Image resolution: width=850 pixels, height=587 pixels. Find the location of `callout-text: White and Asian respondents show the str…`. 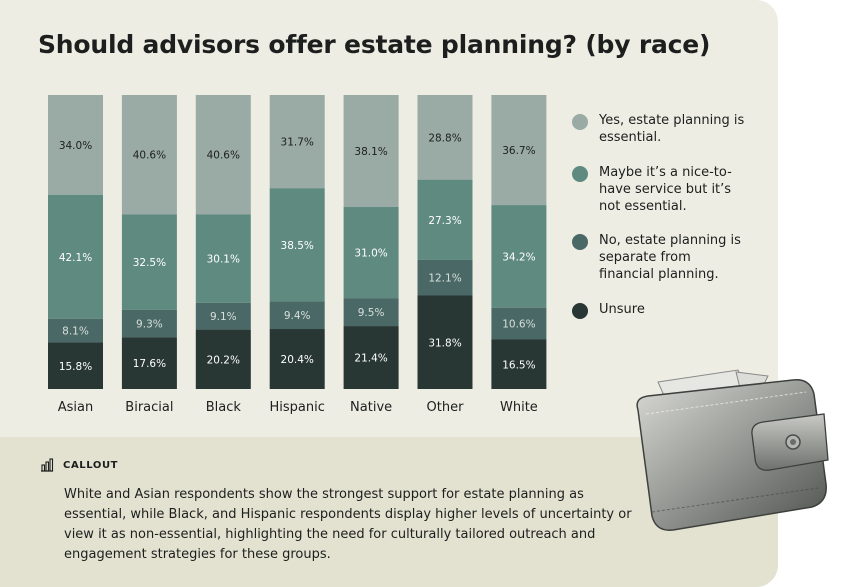

callout-text: White and Asian respondents show the str… is located at coordinates (348, 524).